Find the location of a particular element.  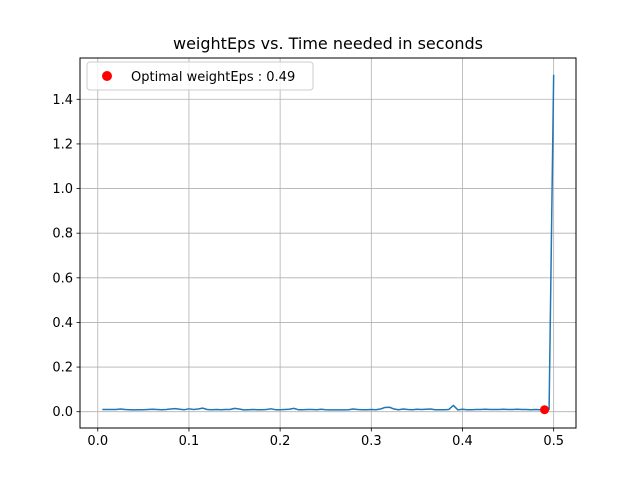

legend: Optimal weightEps : 0.49 is located at coordinates (200, 76).